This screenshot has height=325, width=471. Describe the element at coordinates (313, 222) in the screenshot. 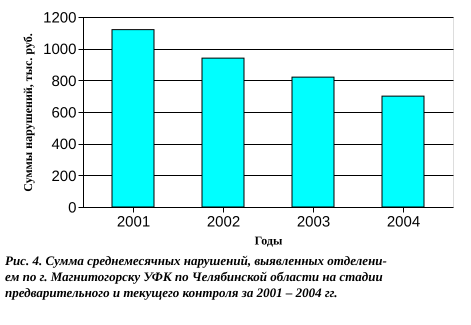

I see `x-tick-label: 2003` at that location.